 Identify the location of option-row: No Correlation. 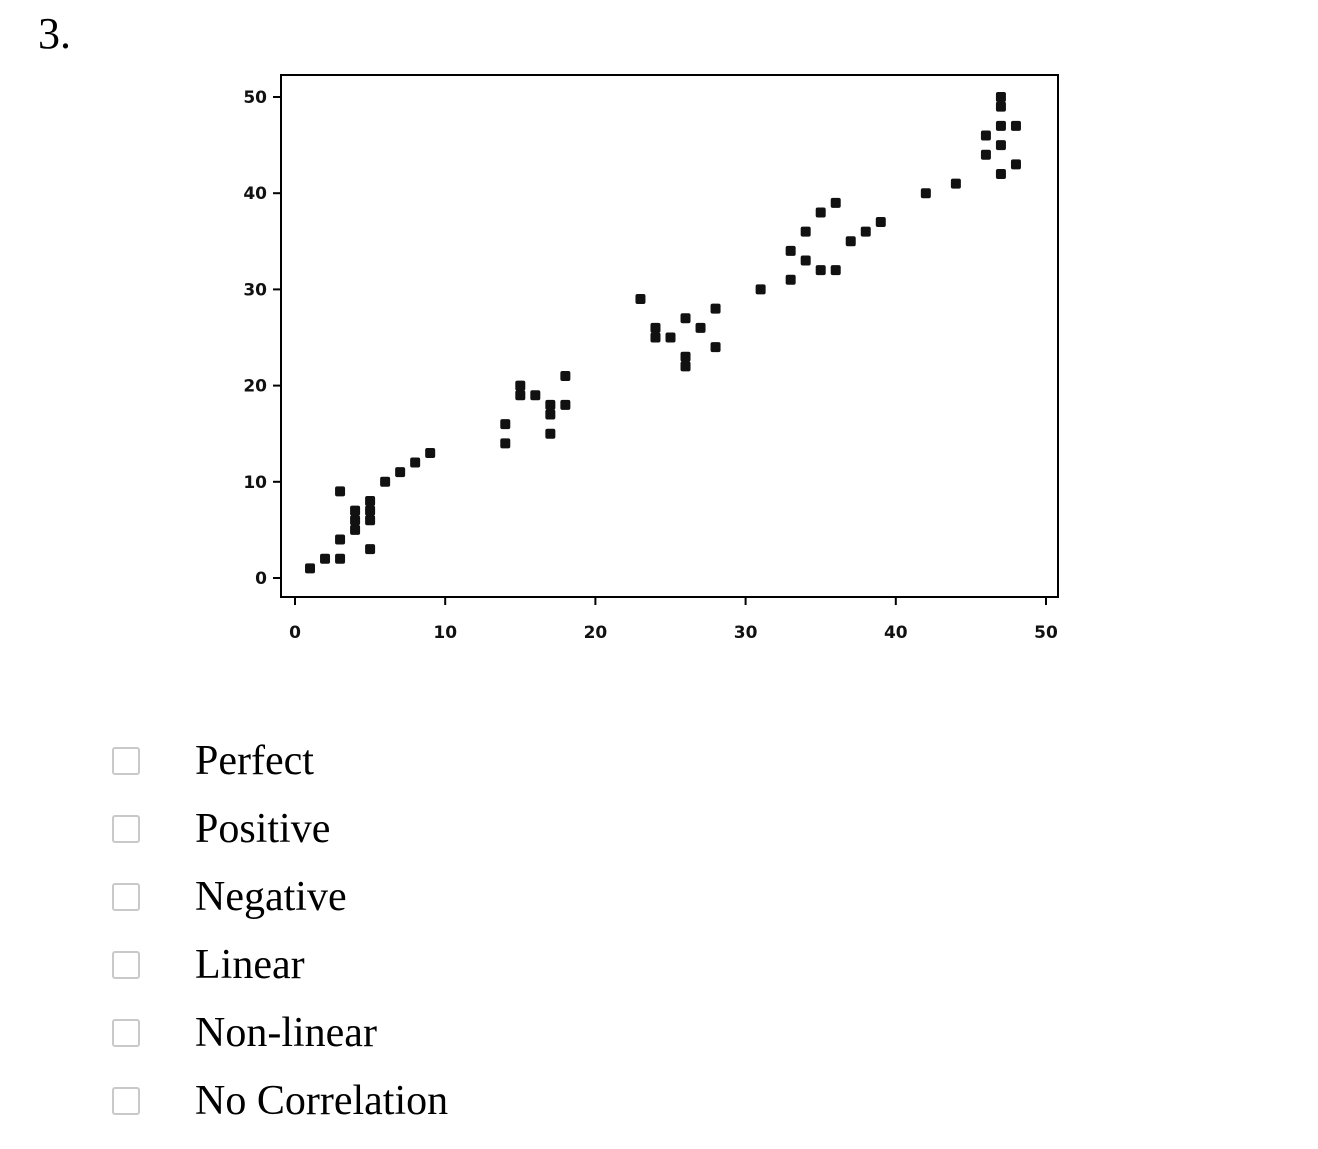
(280, 1101).